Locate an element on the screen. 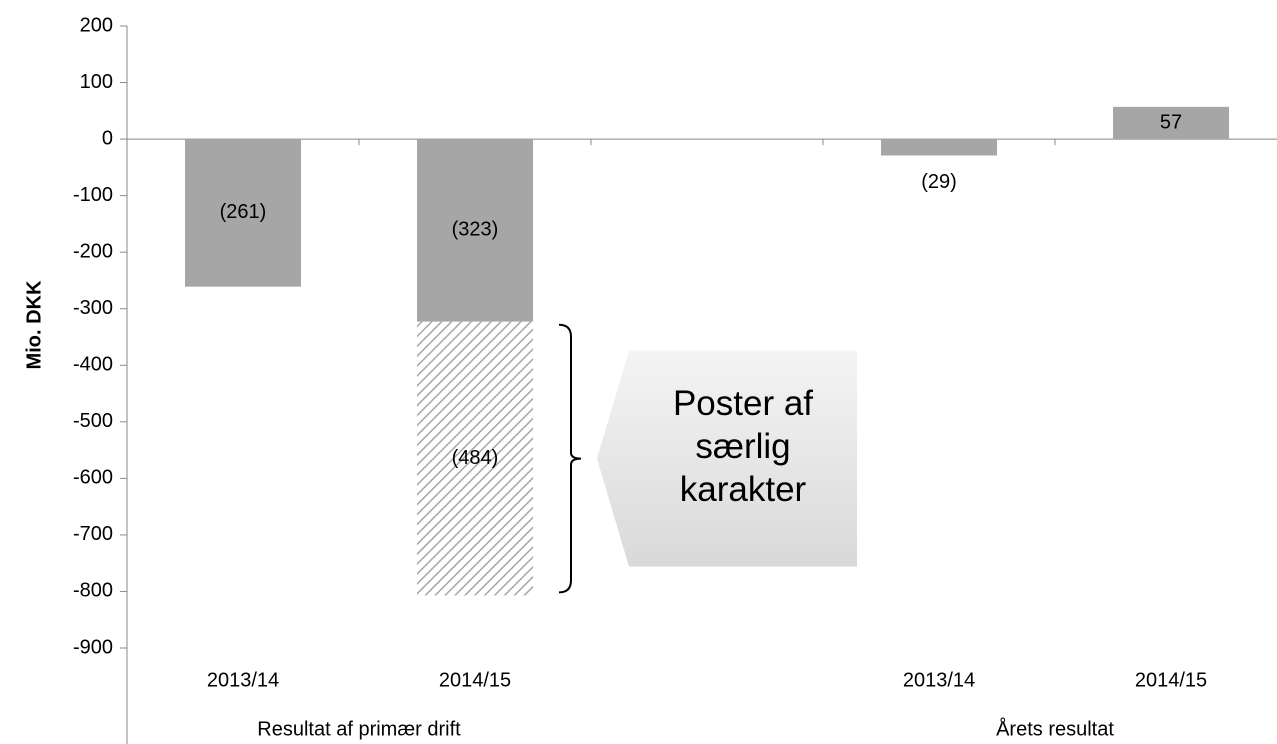 This screenshot has height=744, width=1277. callout is located at coordinates (727, 458).